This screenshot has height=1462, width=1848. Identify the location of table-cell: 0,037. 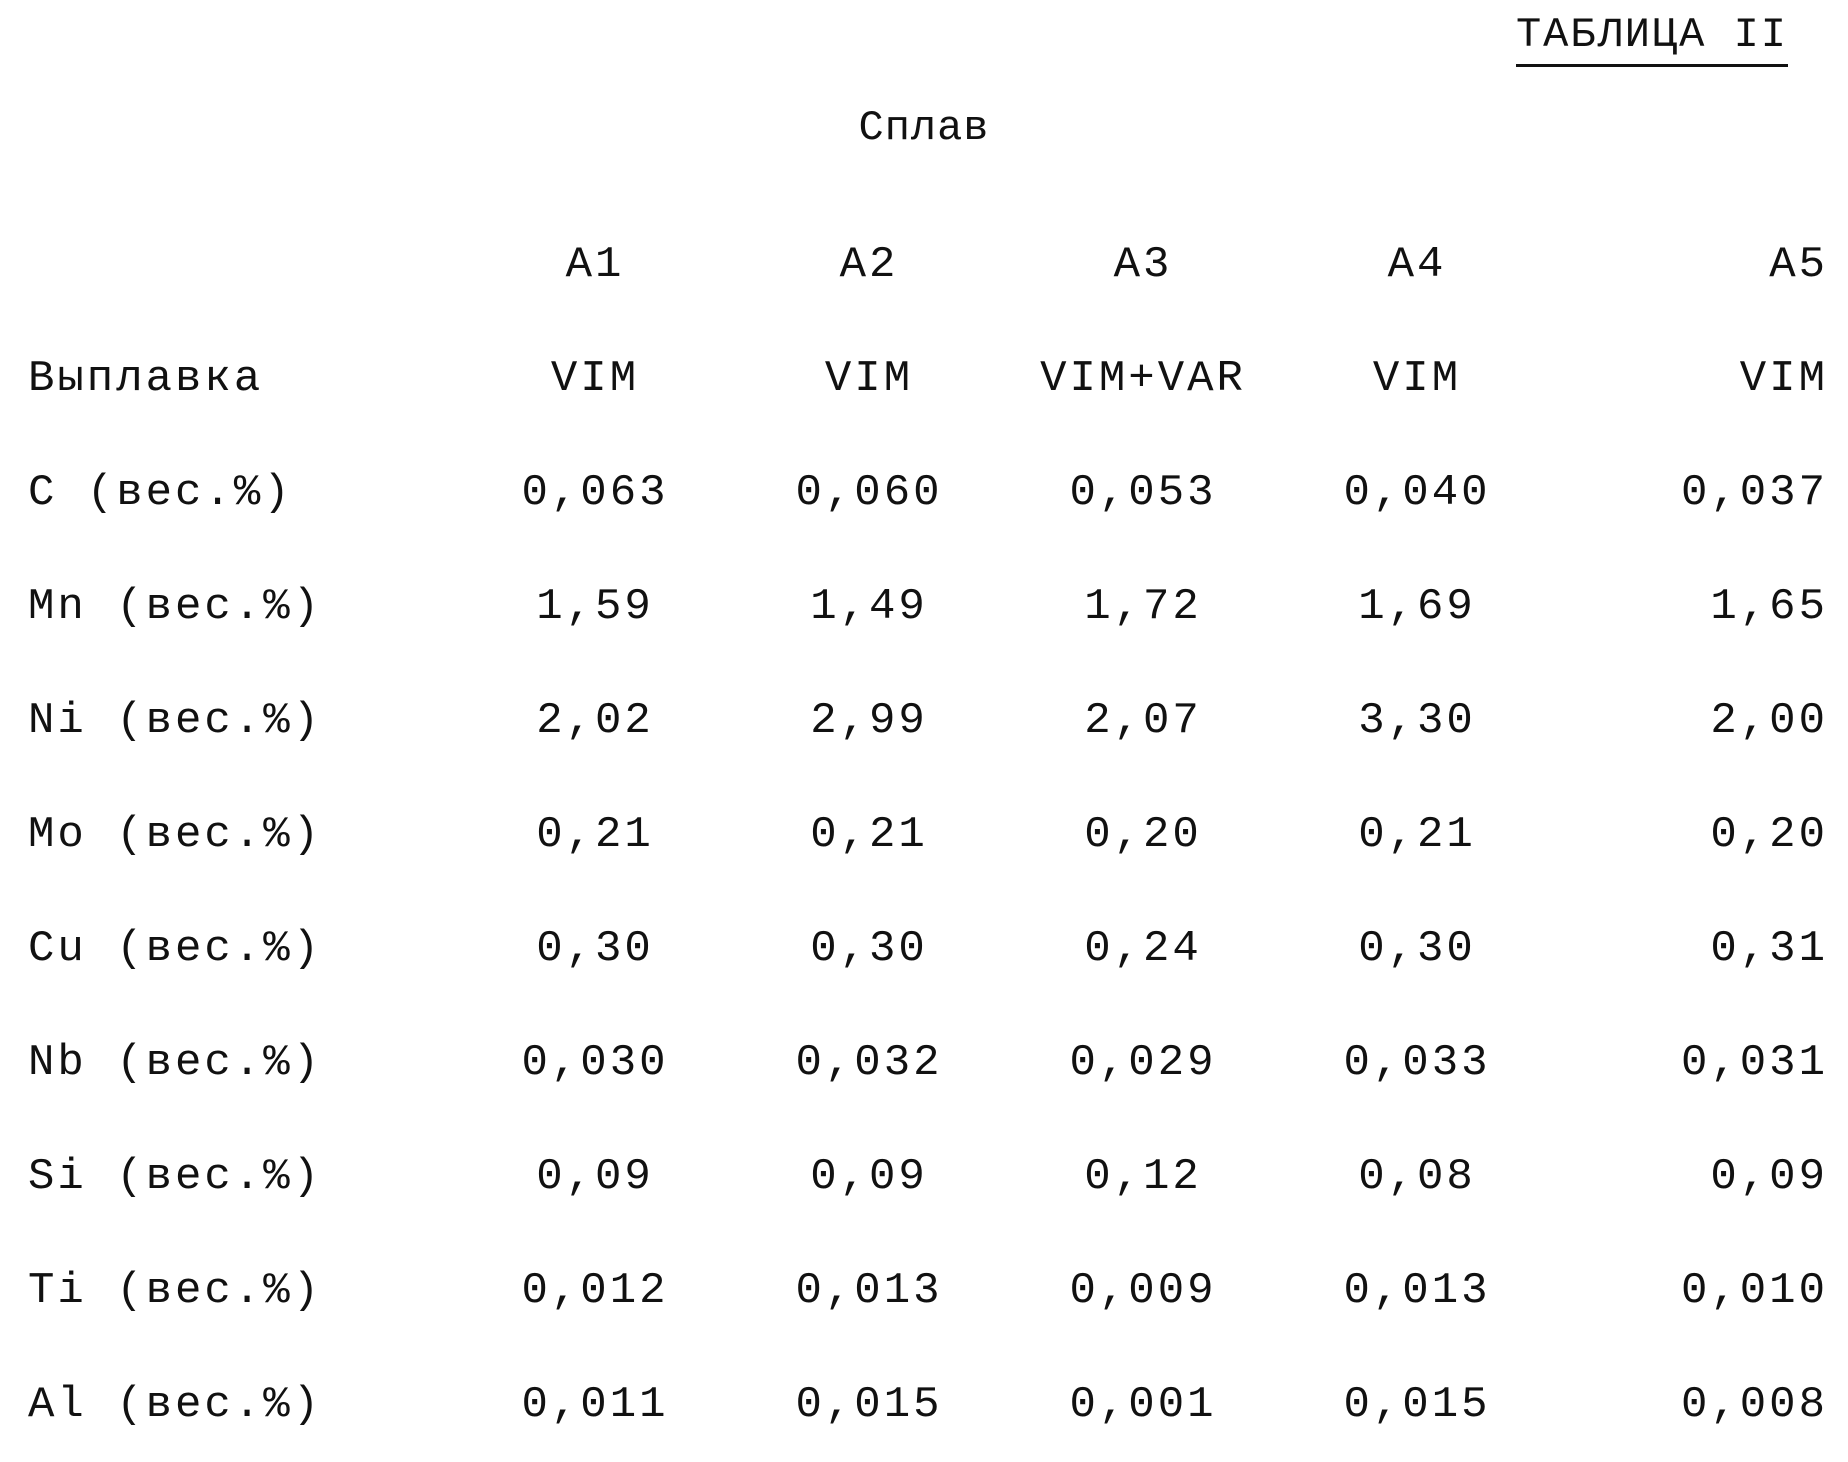
(1691, 493).